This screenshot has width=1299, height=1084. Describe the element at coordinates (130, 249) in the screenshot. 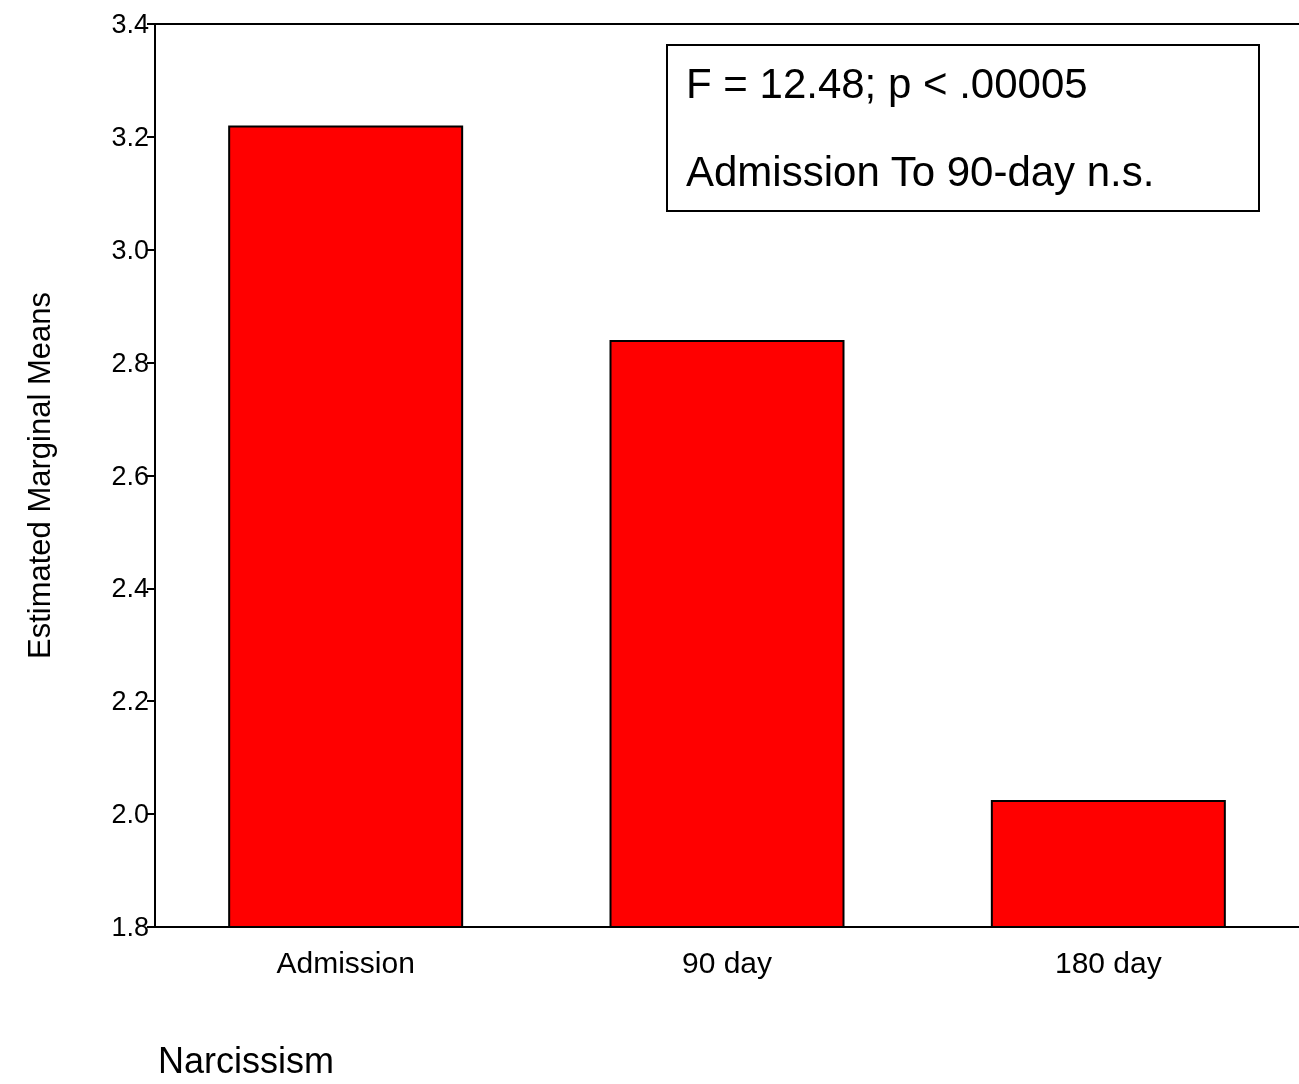

I see `y-tick-label: 3.0` at that location.